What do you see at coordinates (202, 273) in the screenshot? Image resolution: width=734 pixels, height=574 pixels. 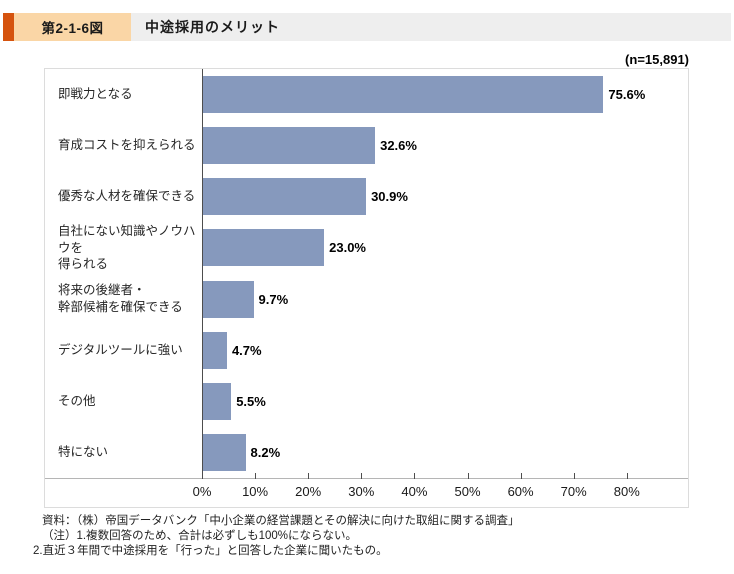 I see `category-axis-line` at bounding box center [202, 273].